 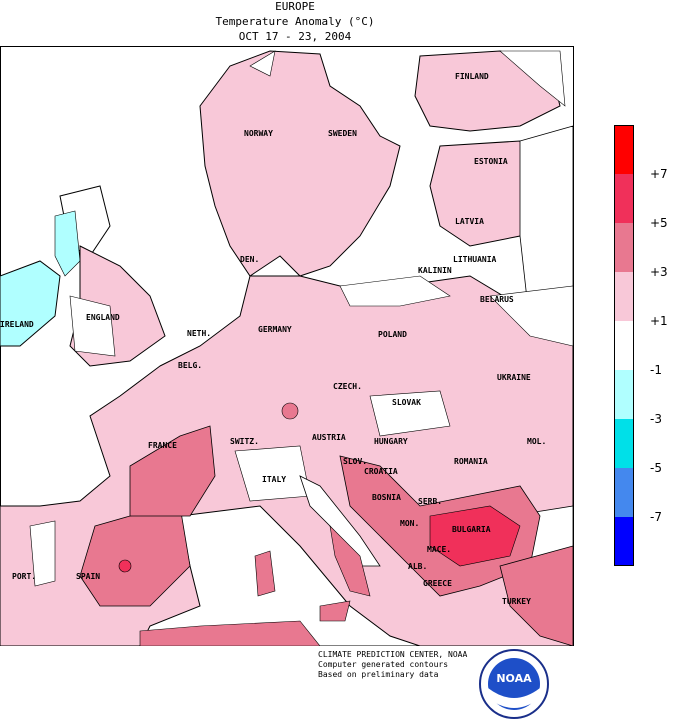 I want to click on logo-text: NOAA, so click(x=514, y=678).